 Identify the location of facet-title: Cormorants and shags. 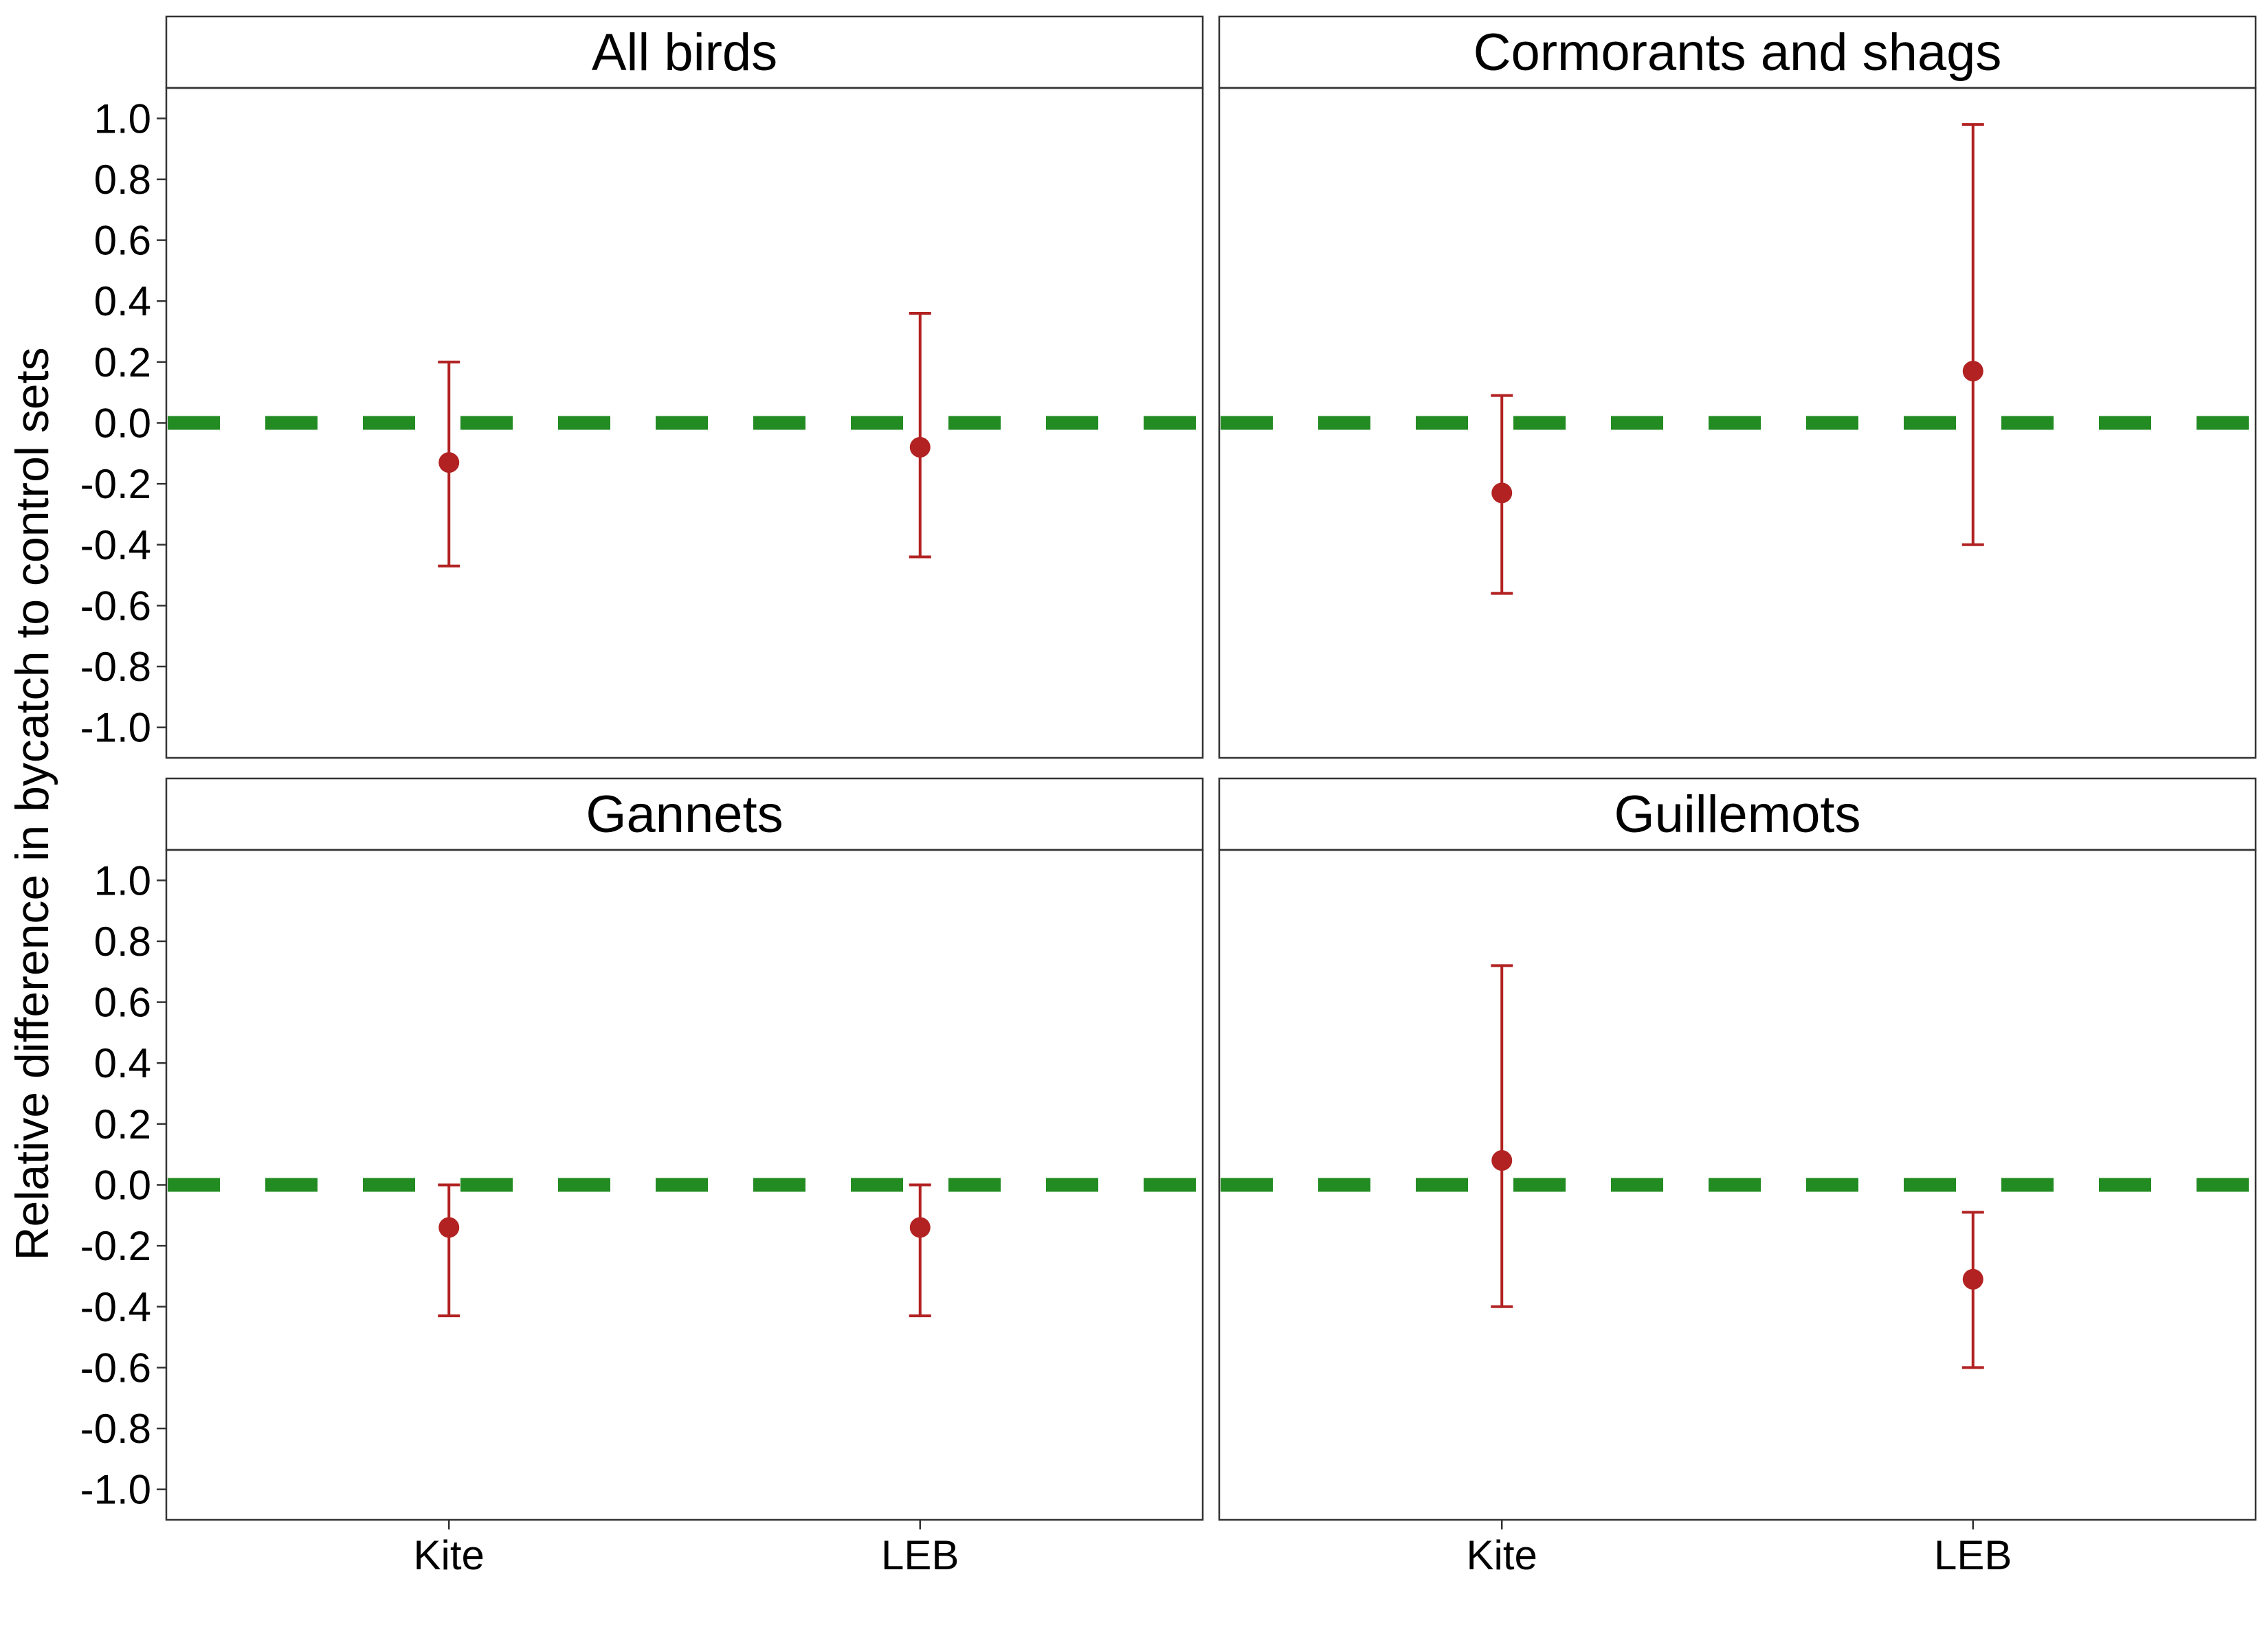
(1738, 52).